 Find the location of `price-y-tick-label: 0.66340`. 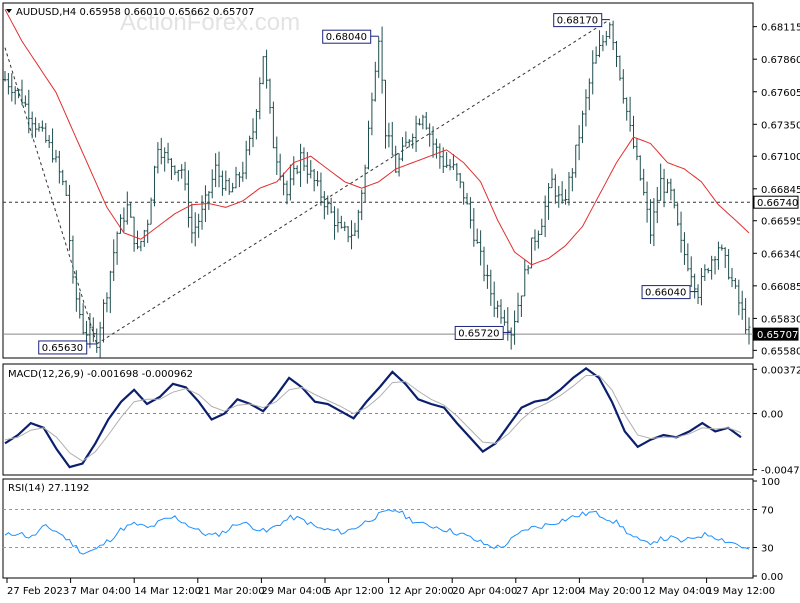

price-y-tick-label: 0.66340 is located at coordinates (780, 254).